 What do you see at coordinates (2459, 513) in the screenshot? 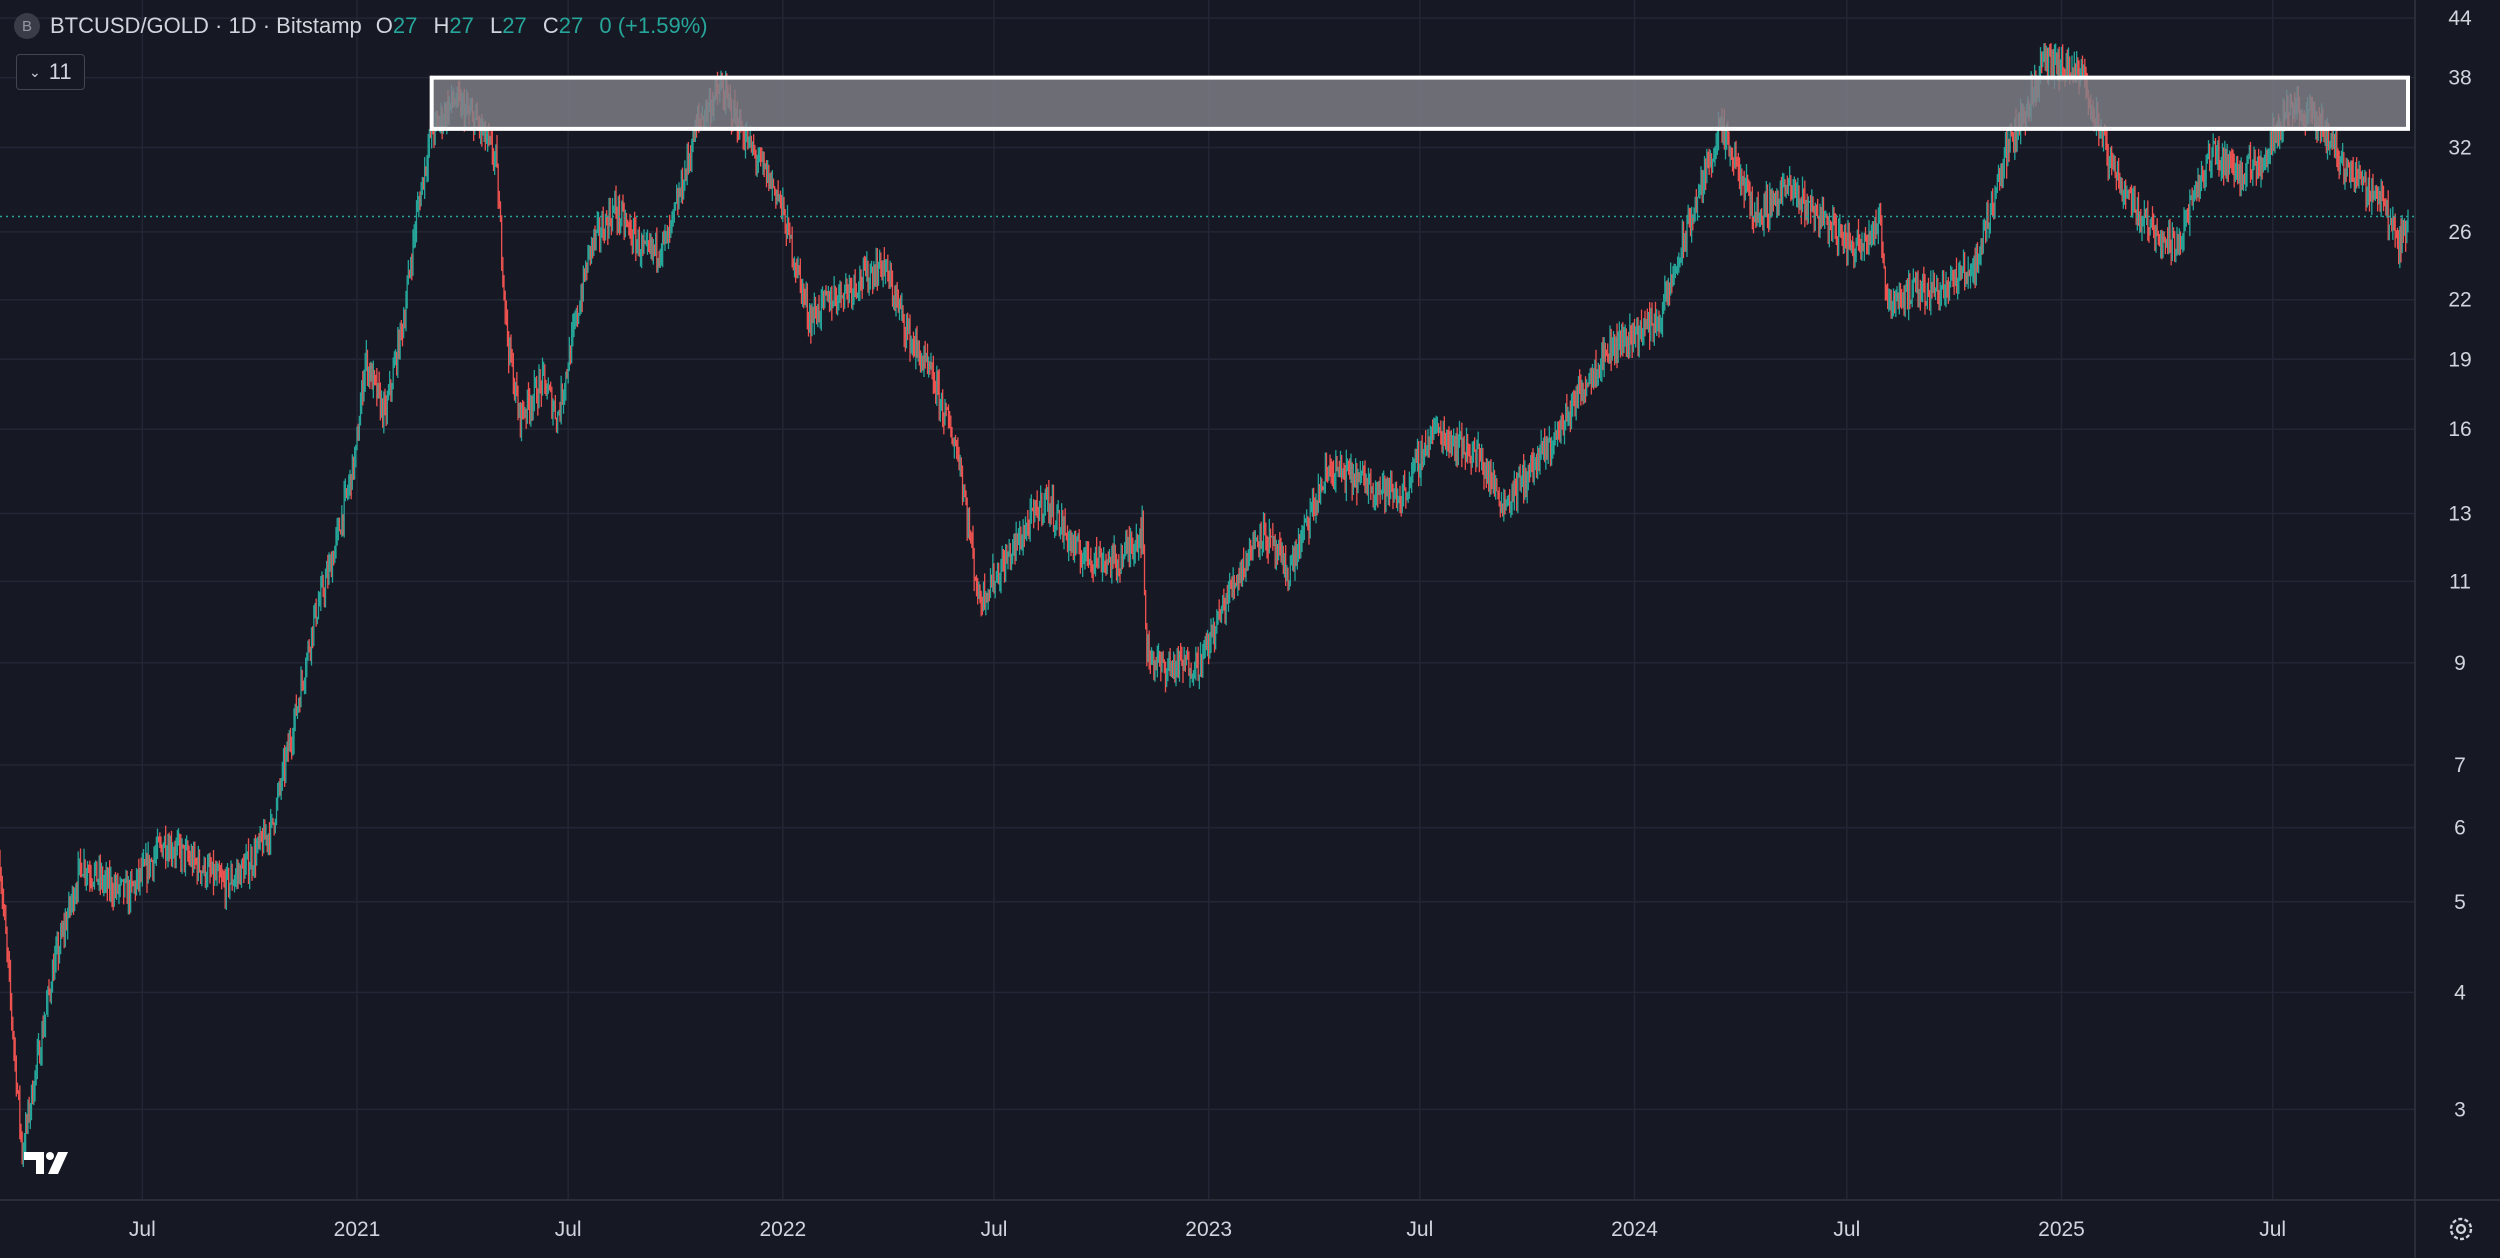
I see `price-tick-label: 13` at bounding box center [2459, 513].